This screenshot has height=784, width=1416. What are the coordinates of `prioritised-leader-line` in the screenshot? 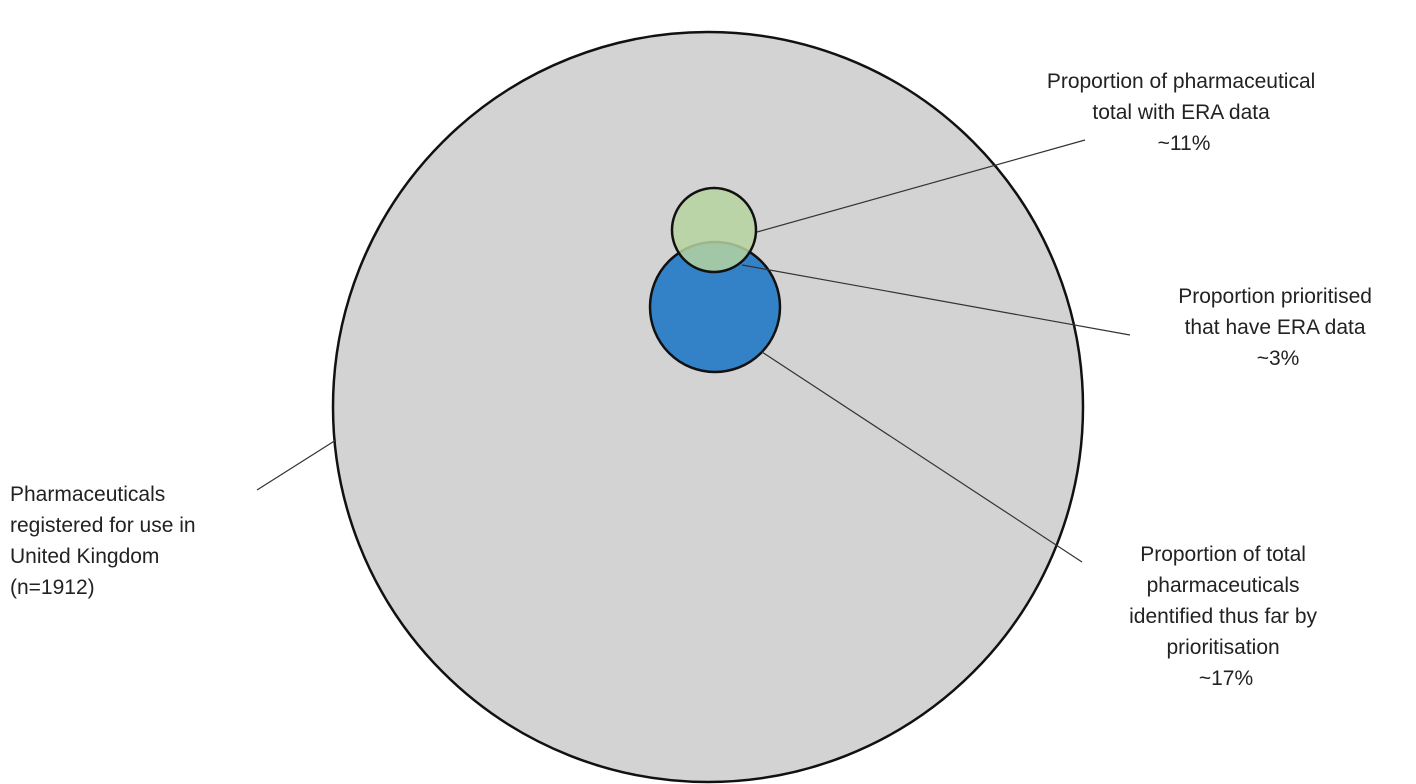 It's located at (922, 457).